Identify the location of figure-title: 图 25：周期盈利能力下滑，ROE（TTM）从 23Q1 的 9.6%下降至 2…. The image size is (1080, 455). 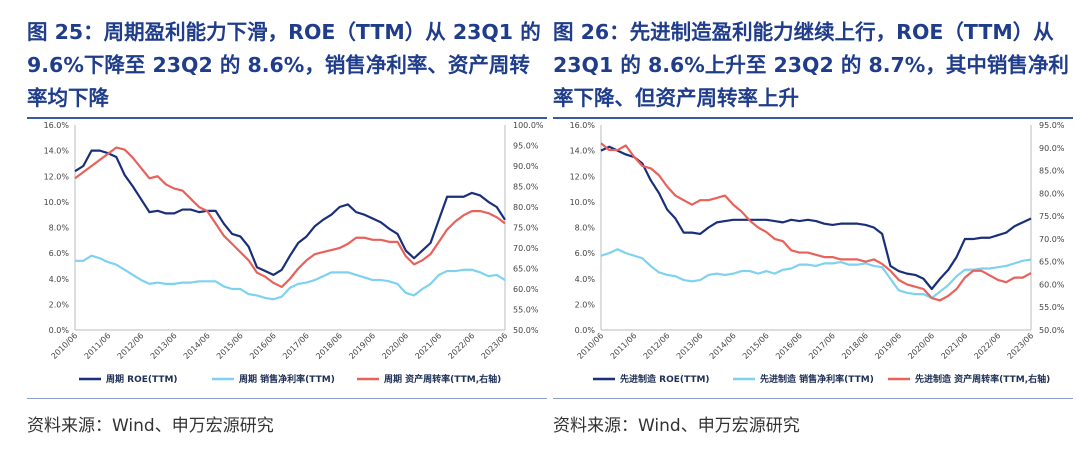
(284, 65).